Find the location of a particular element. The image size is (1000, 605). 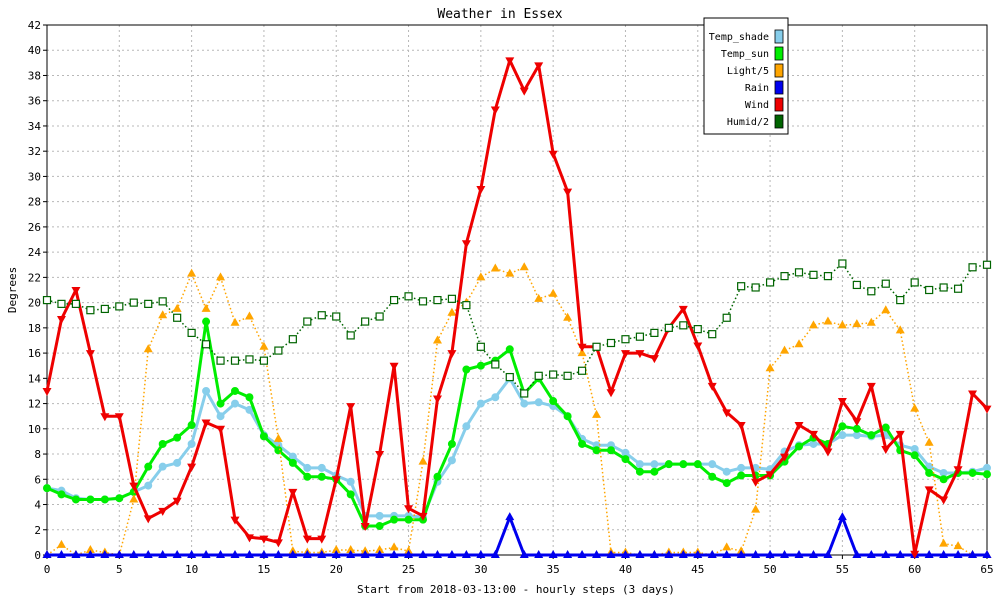

x-axis-ticks: 0 5 10 15 20 25 30 35 40 45 50 55 60 65 is located at coordinates (519, 565).